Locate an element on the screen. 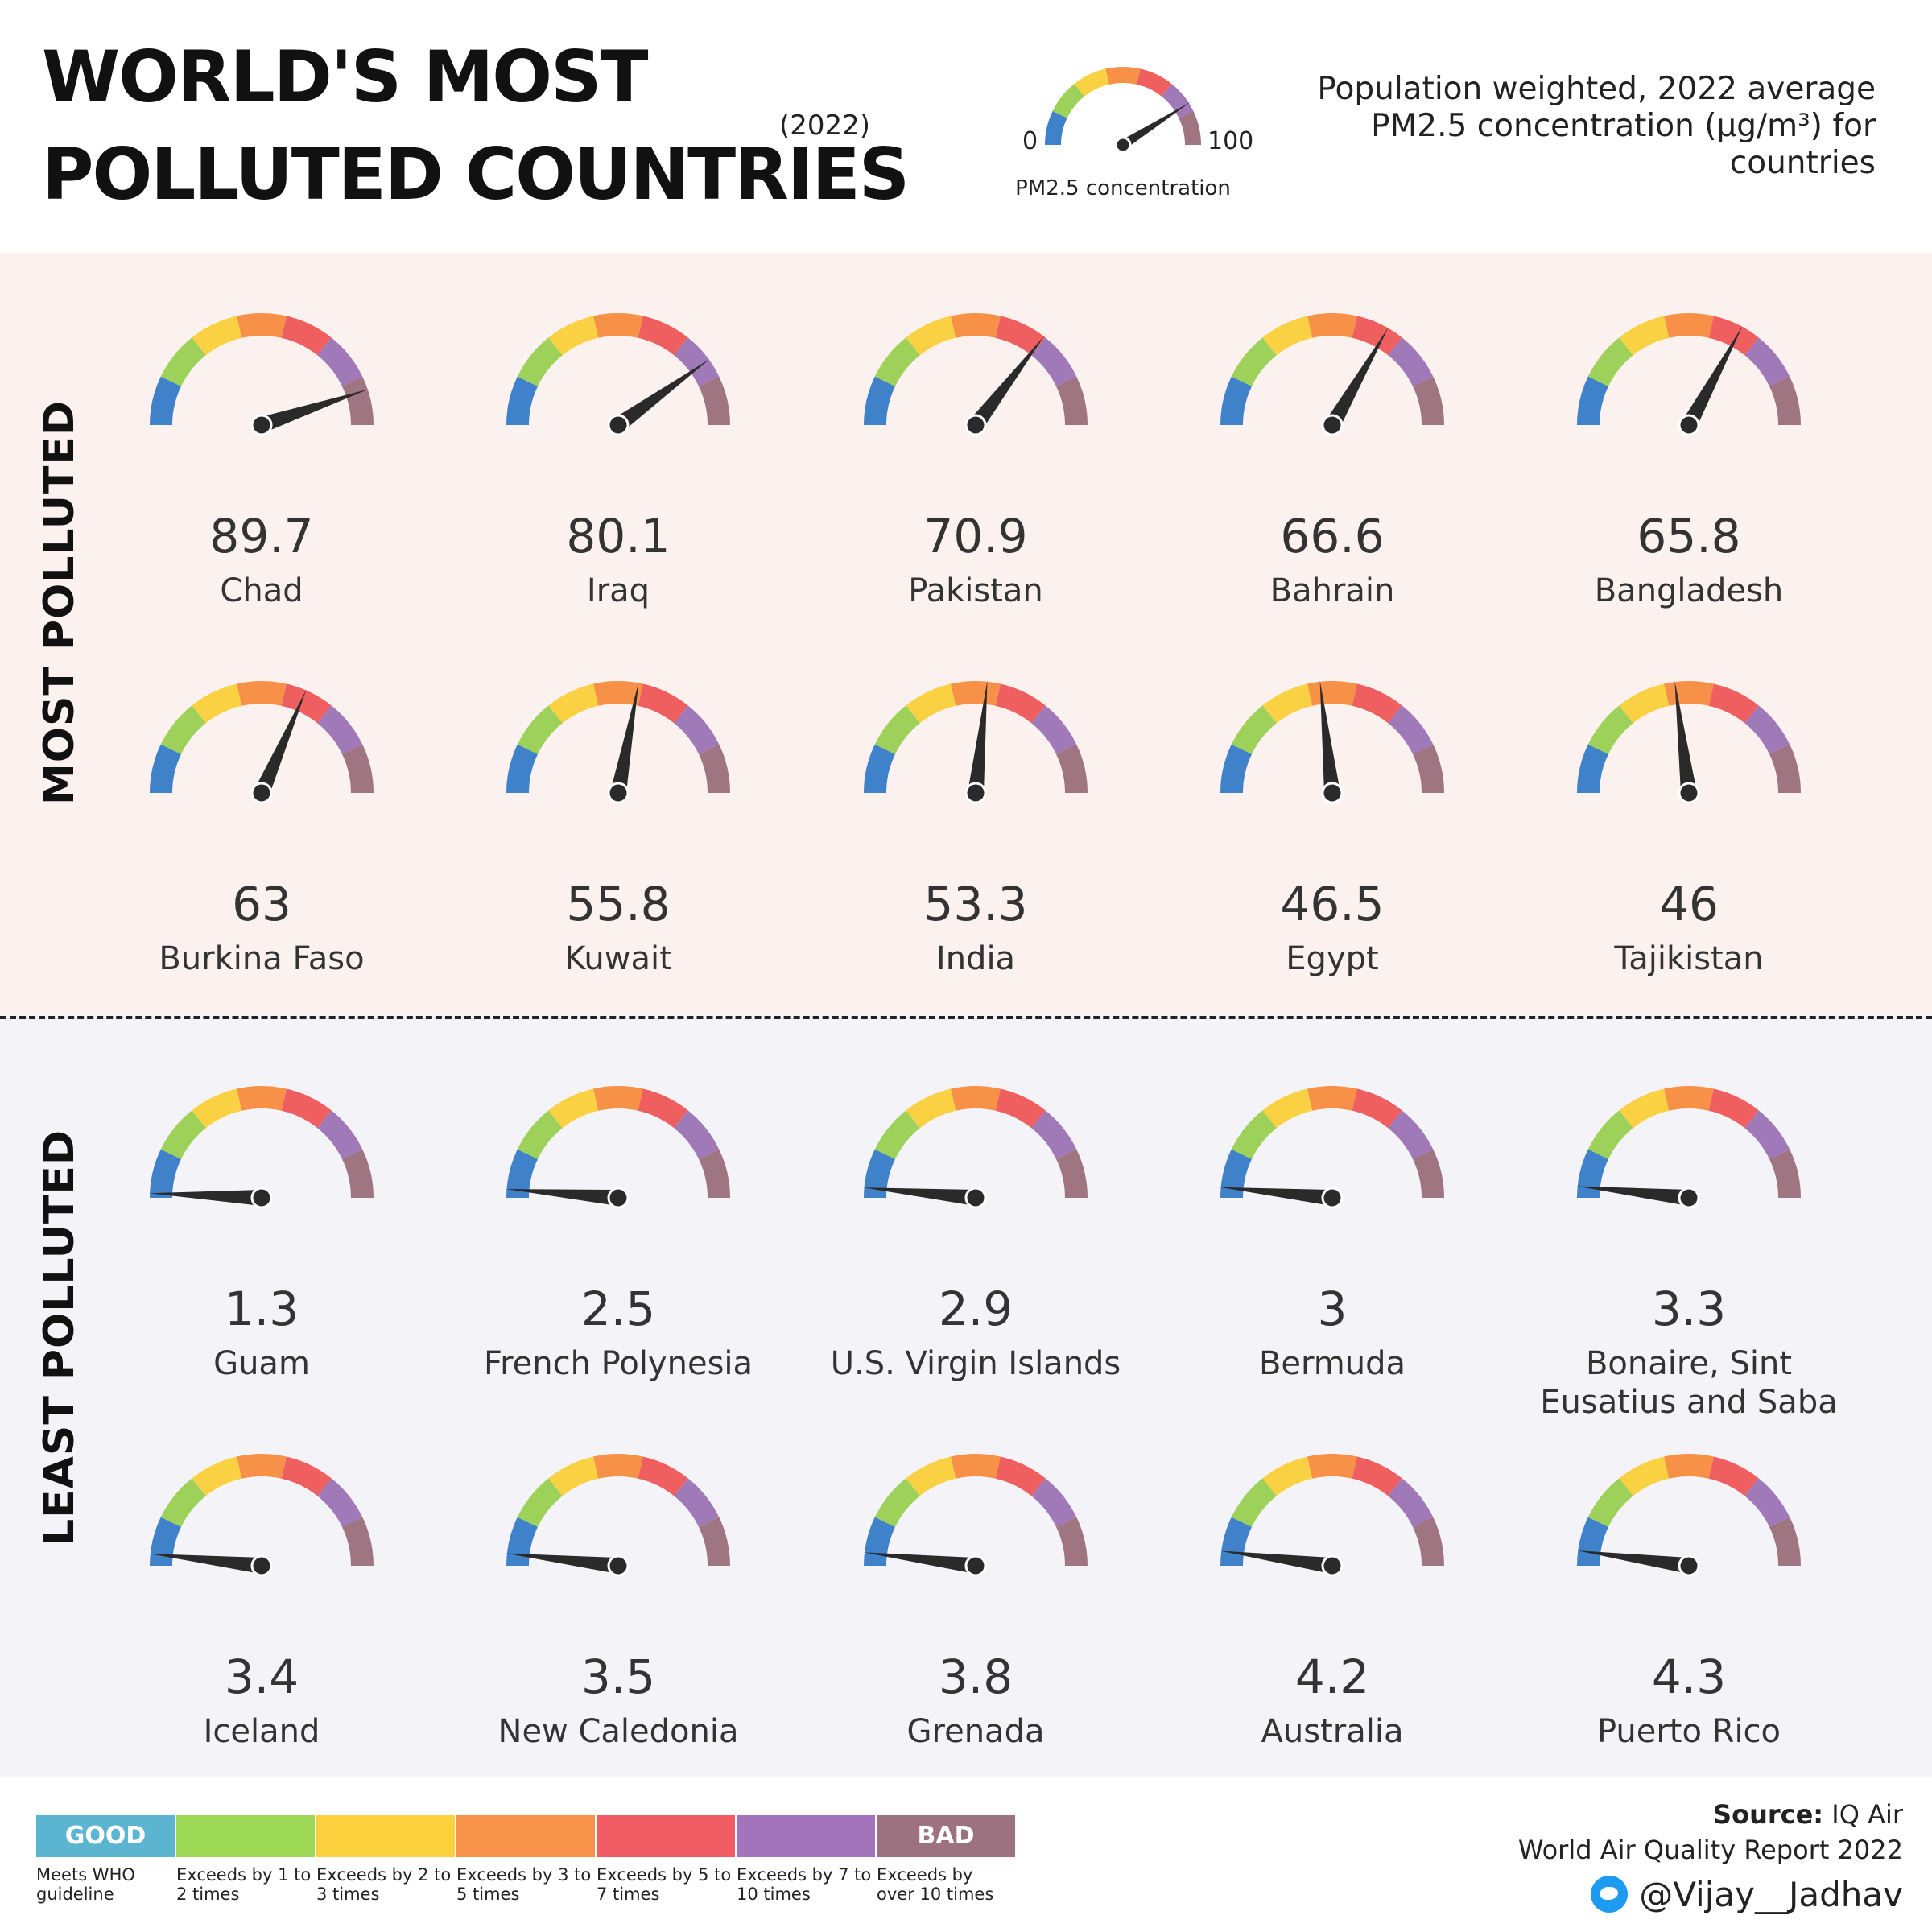  country-name: Tajikistan is located at coordinates (1689, 958).